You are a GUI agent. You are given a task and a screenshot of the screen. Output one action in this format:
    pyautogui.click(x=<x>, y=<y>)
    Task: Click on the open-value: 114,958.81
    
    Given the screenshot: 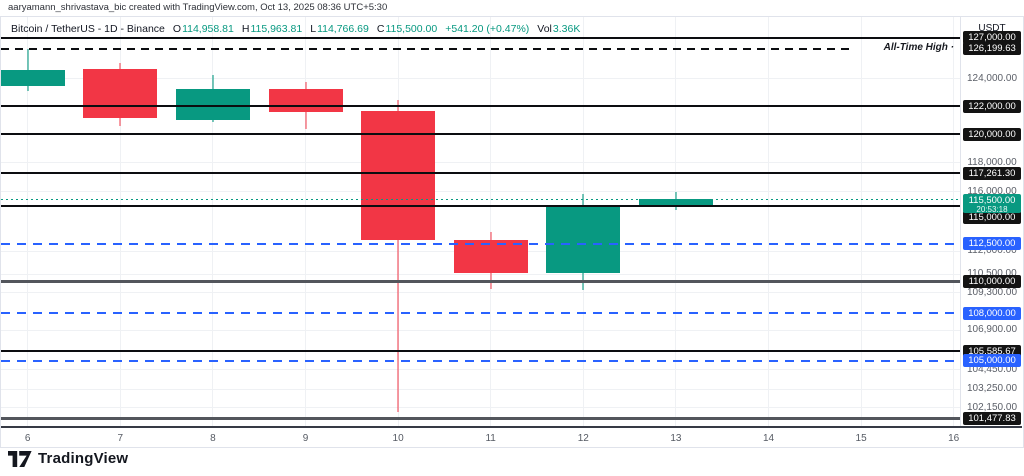 What is the action you would take?
    pyautogui.click(x=208, y=29)
    